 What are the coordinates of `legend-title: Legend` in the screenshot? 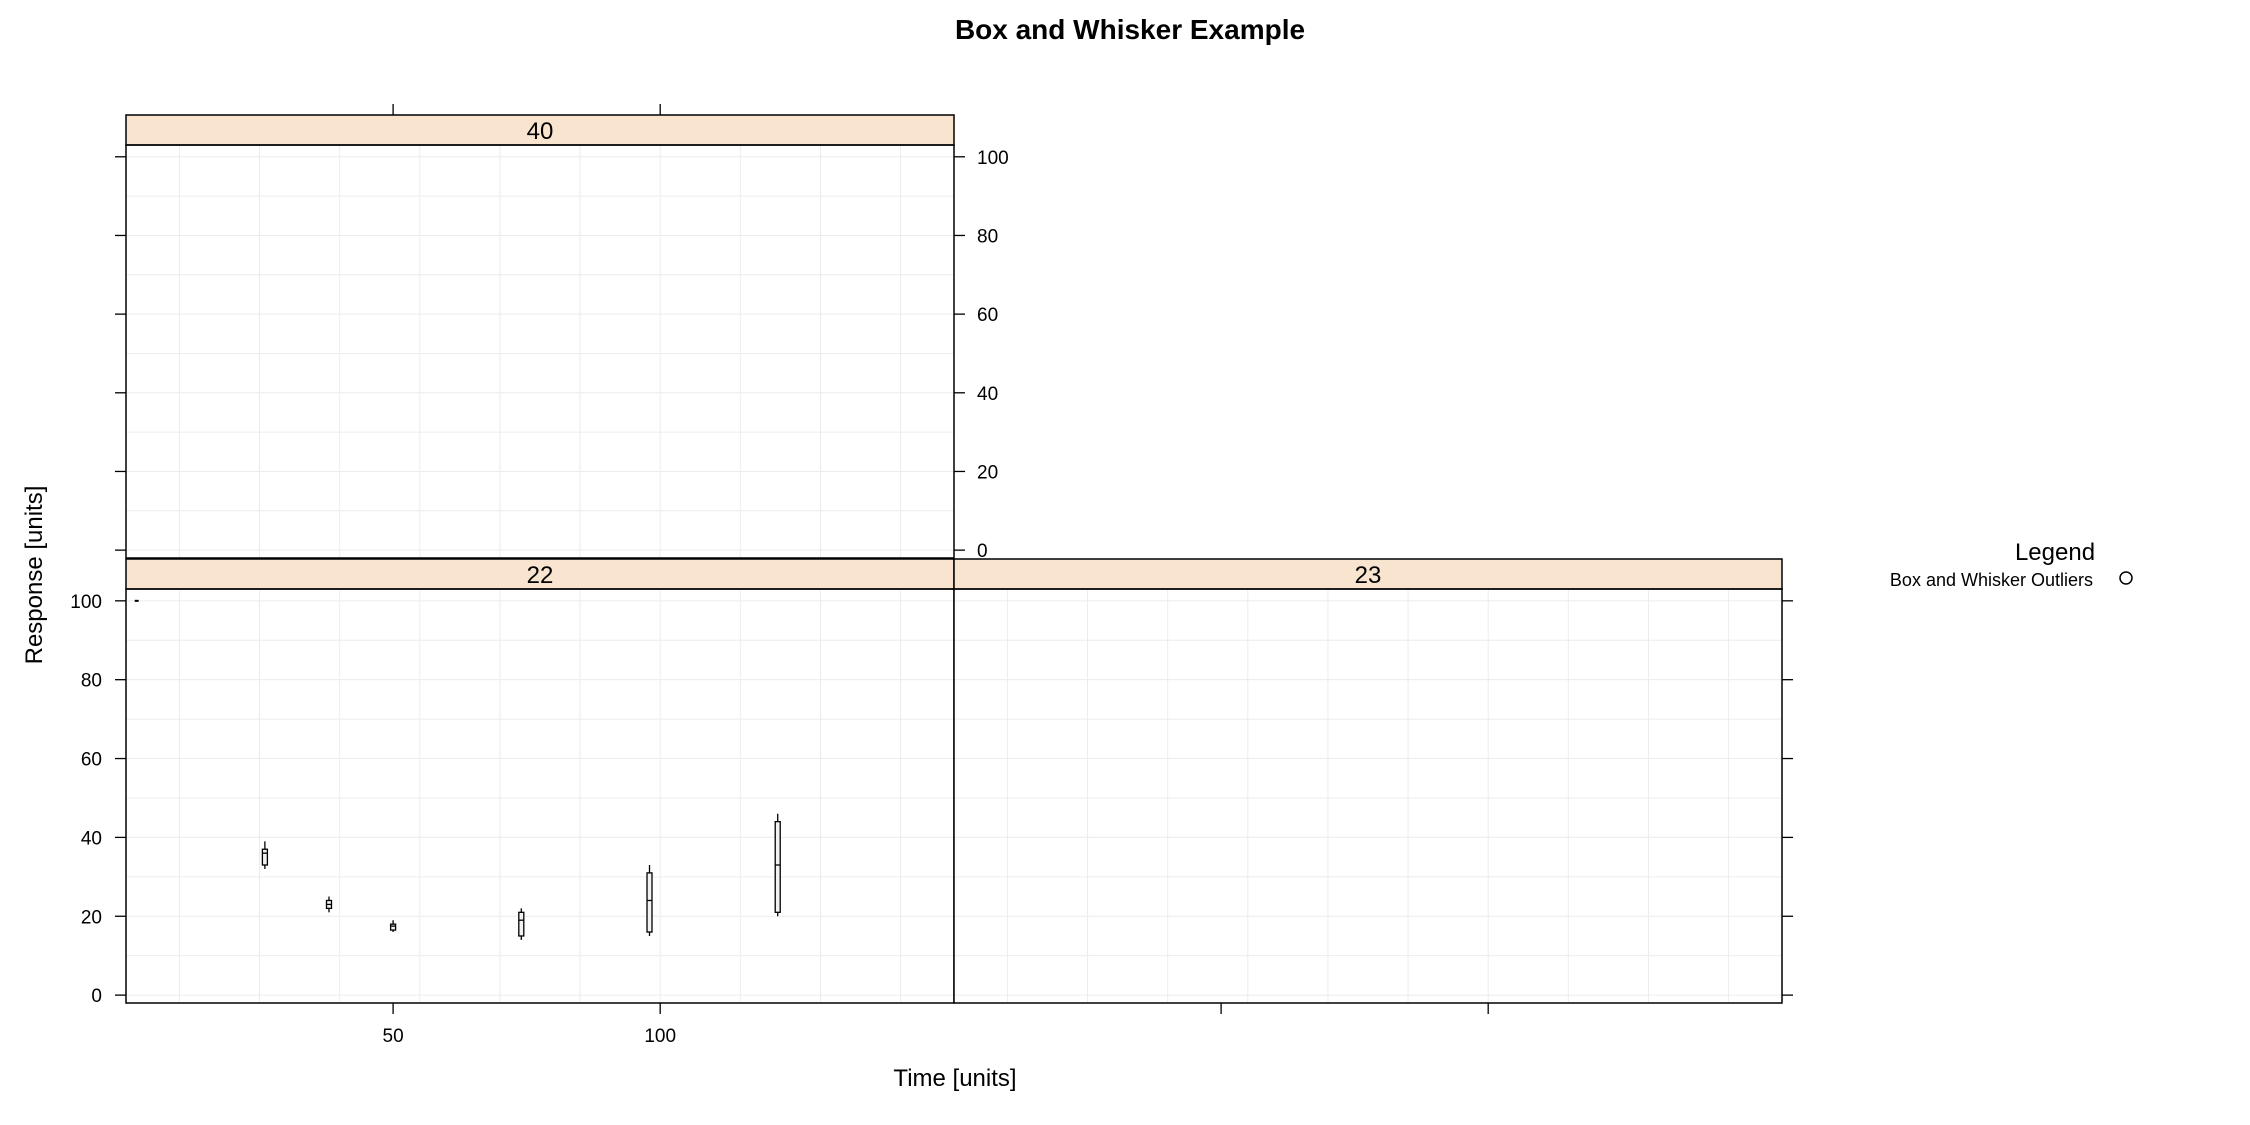 It's located at (2055, 552).